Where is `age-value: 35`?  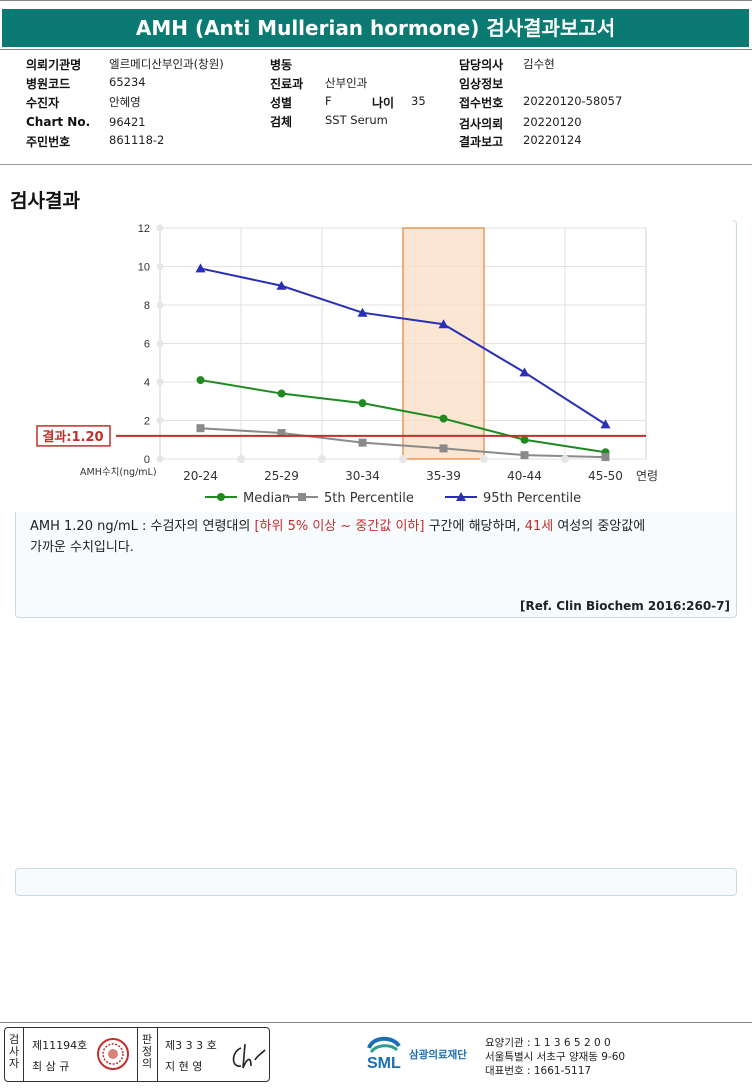
age-value: 35 is located at coordinates (418, 101).